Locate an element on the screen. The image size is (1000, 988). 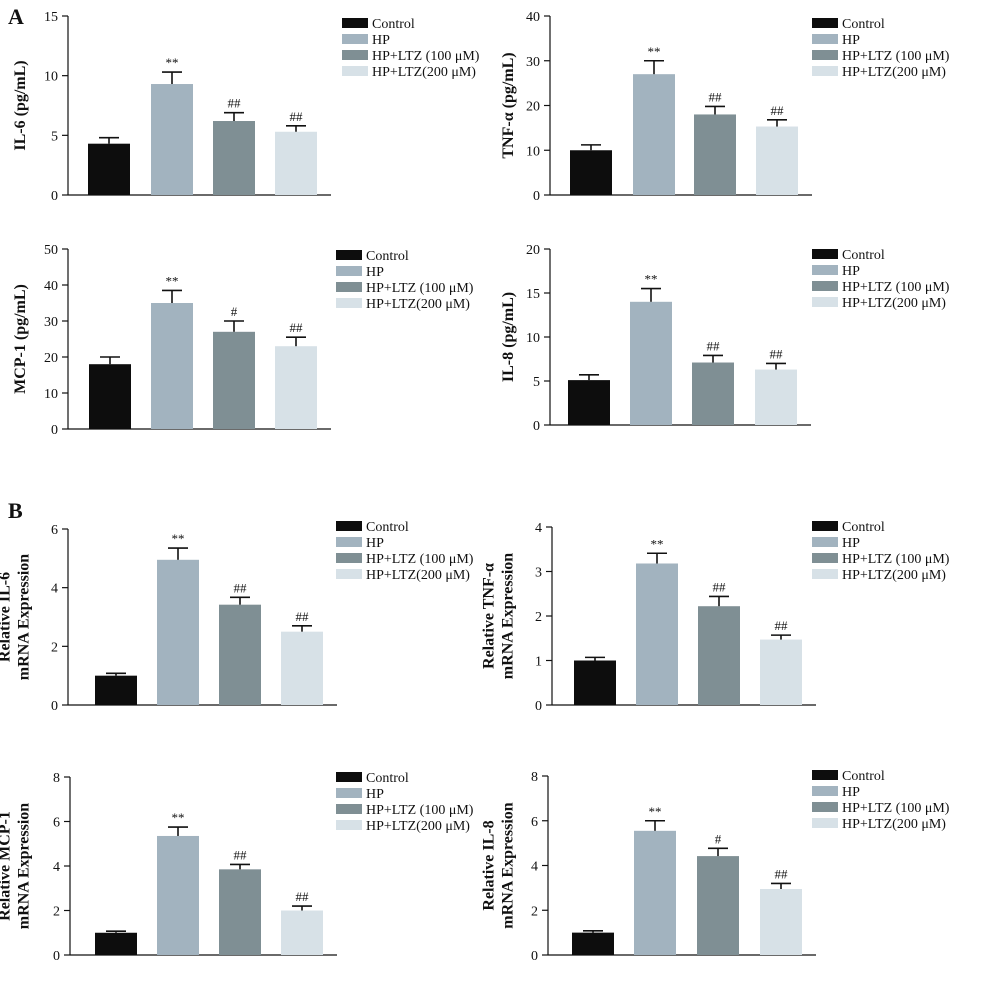
y-tick-label: 40 is located at coordinates (51, 286).